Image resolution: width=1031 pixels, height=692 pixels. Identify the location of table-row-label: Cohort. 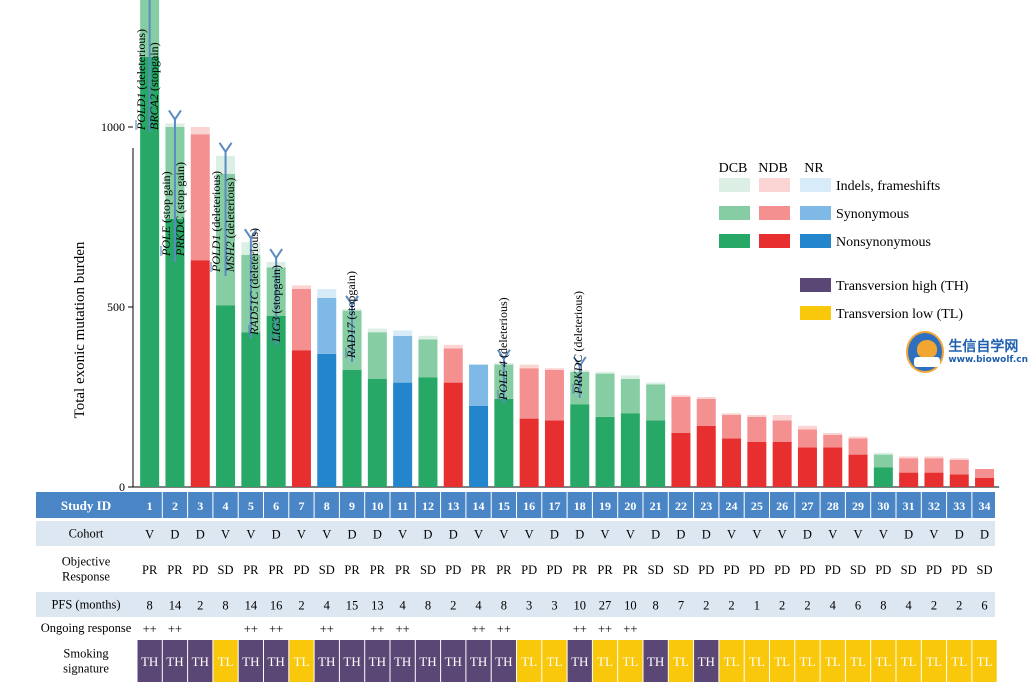
(86, 534).